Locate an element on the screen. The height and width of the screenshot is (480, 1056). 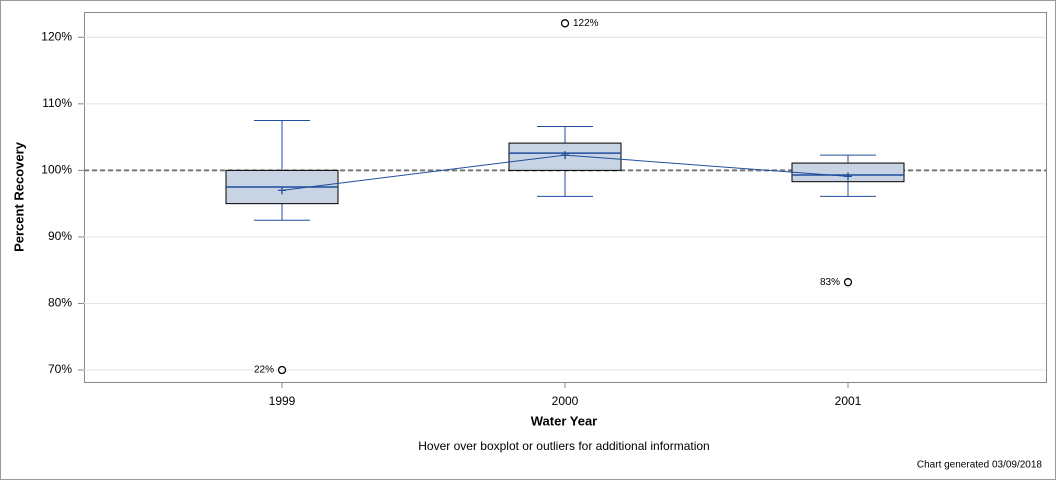
x-tick-label: 2000 is located at coordinates (565, 401).